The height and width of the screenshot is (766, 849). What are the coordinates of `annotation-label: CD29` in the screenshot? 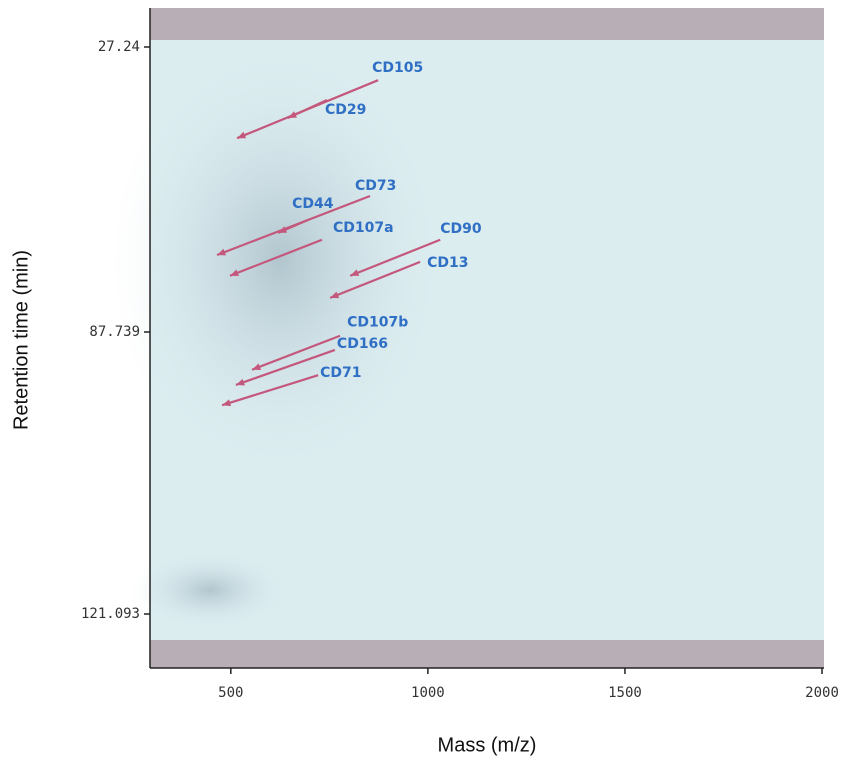 It's located at (345, 110).